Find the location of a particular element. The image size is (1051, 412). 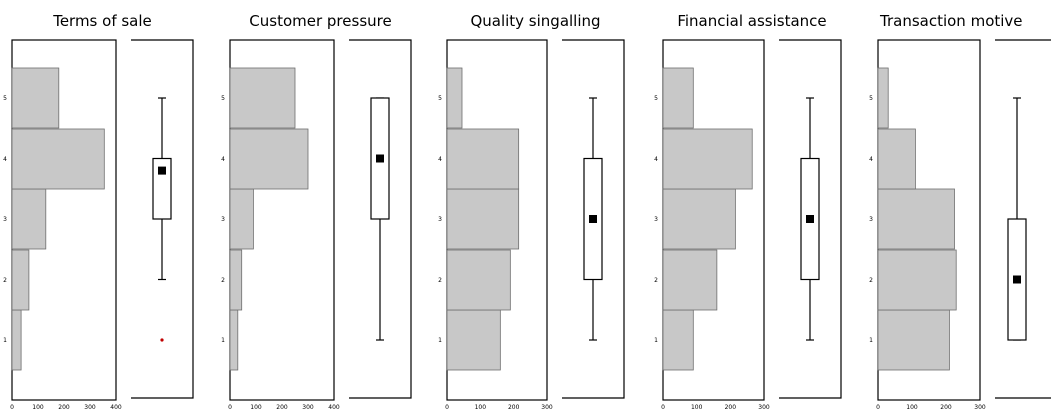

outlier-point is located at coordinates (162, 340).